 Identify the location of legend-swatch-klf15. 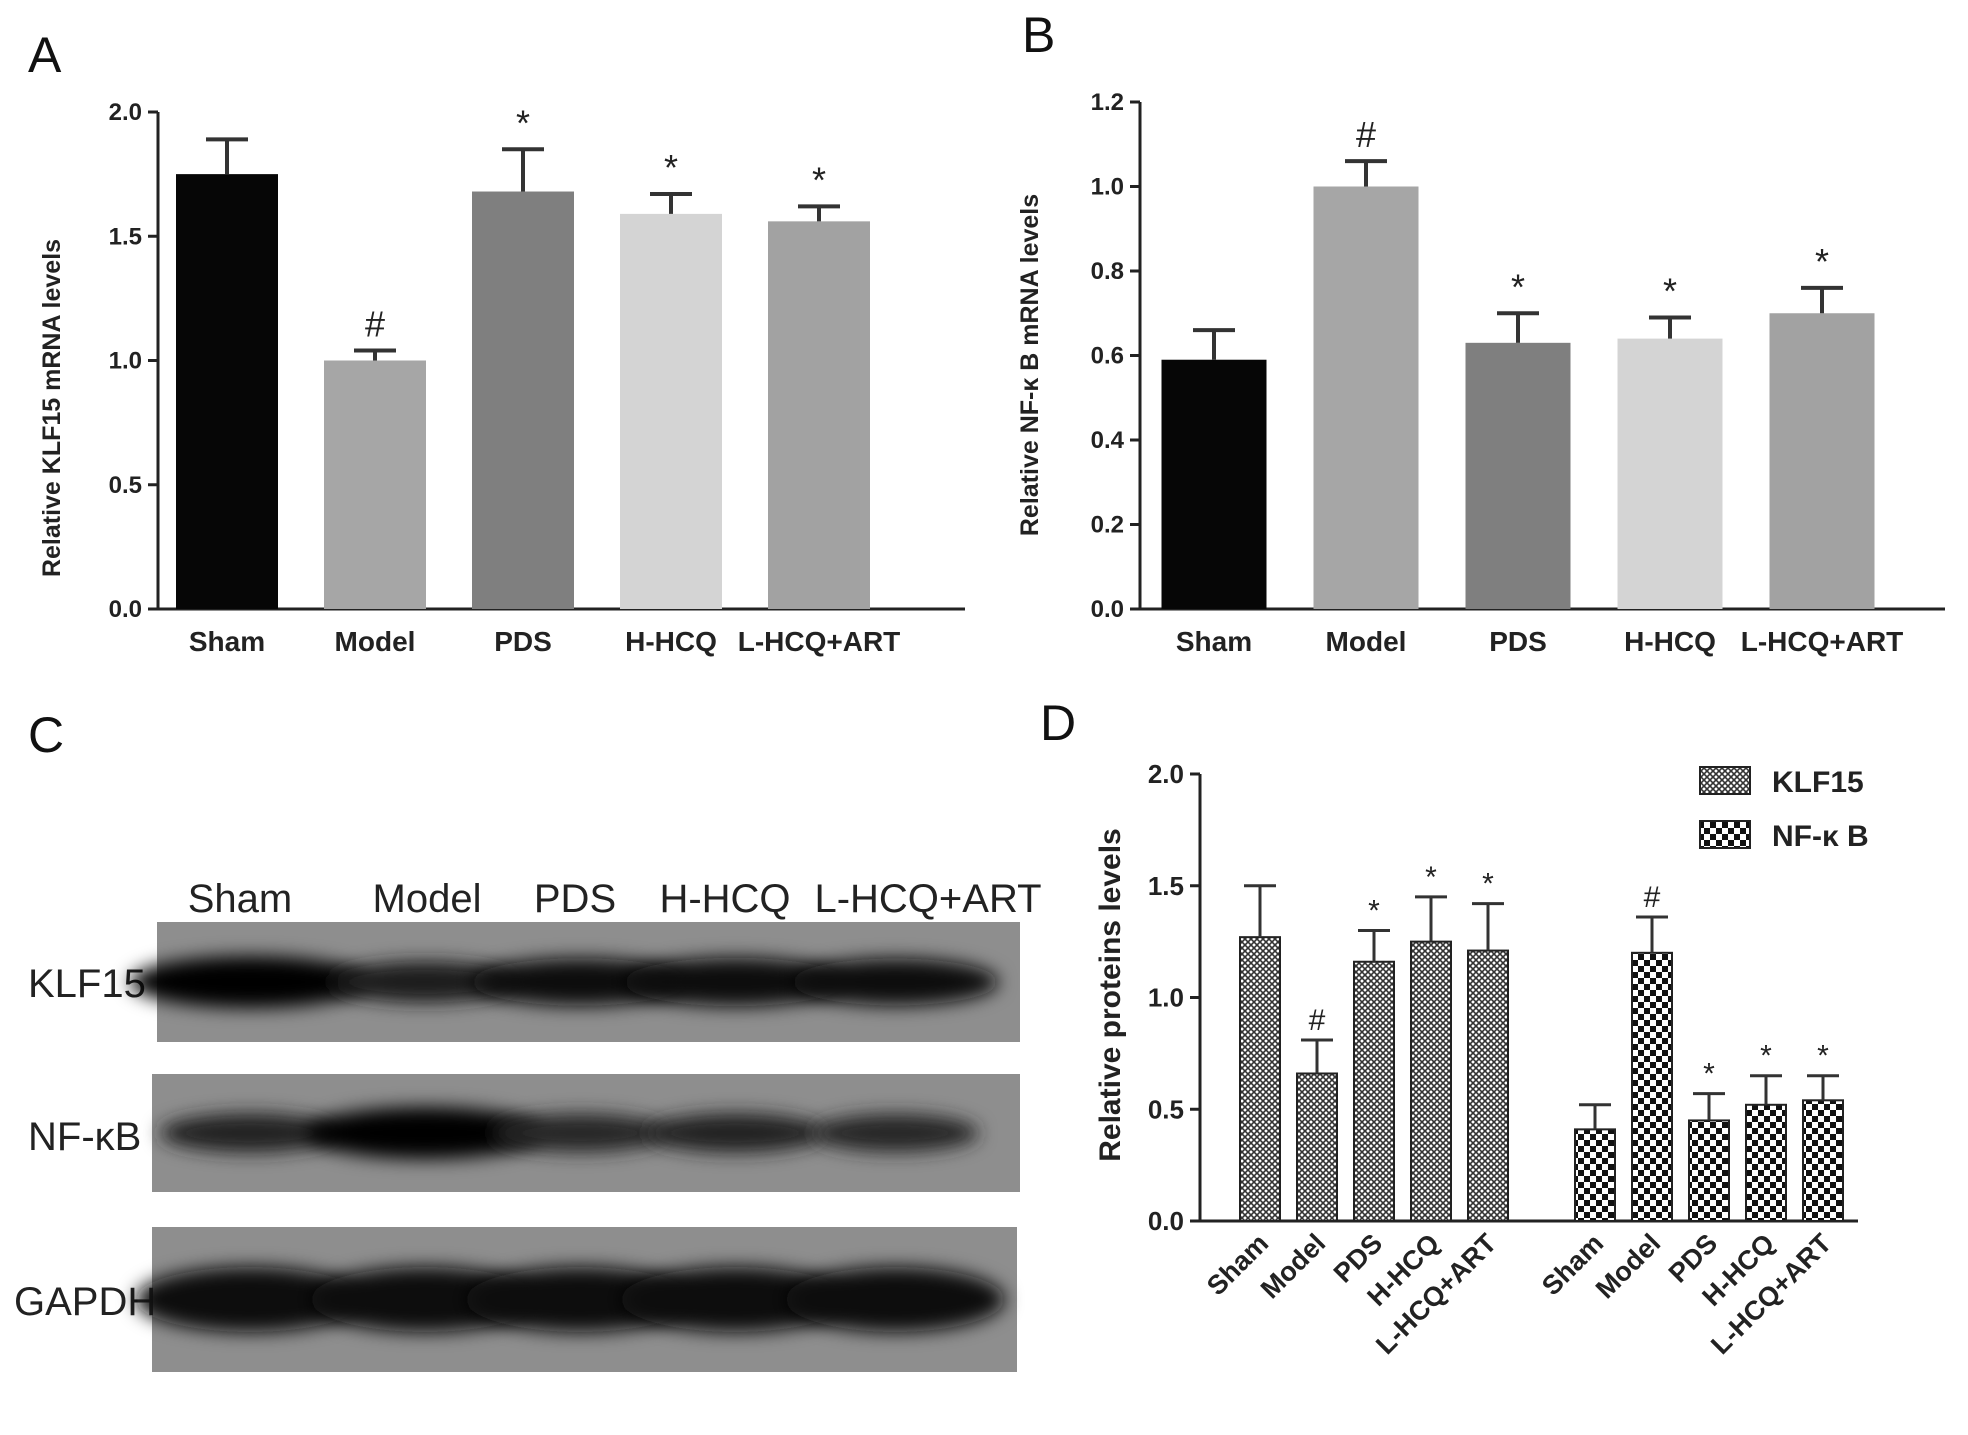
(1725, 780).